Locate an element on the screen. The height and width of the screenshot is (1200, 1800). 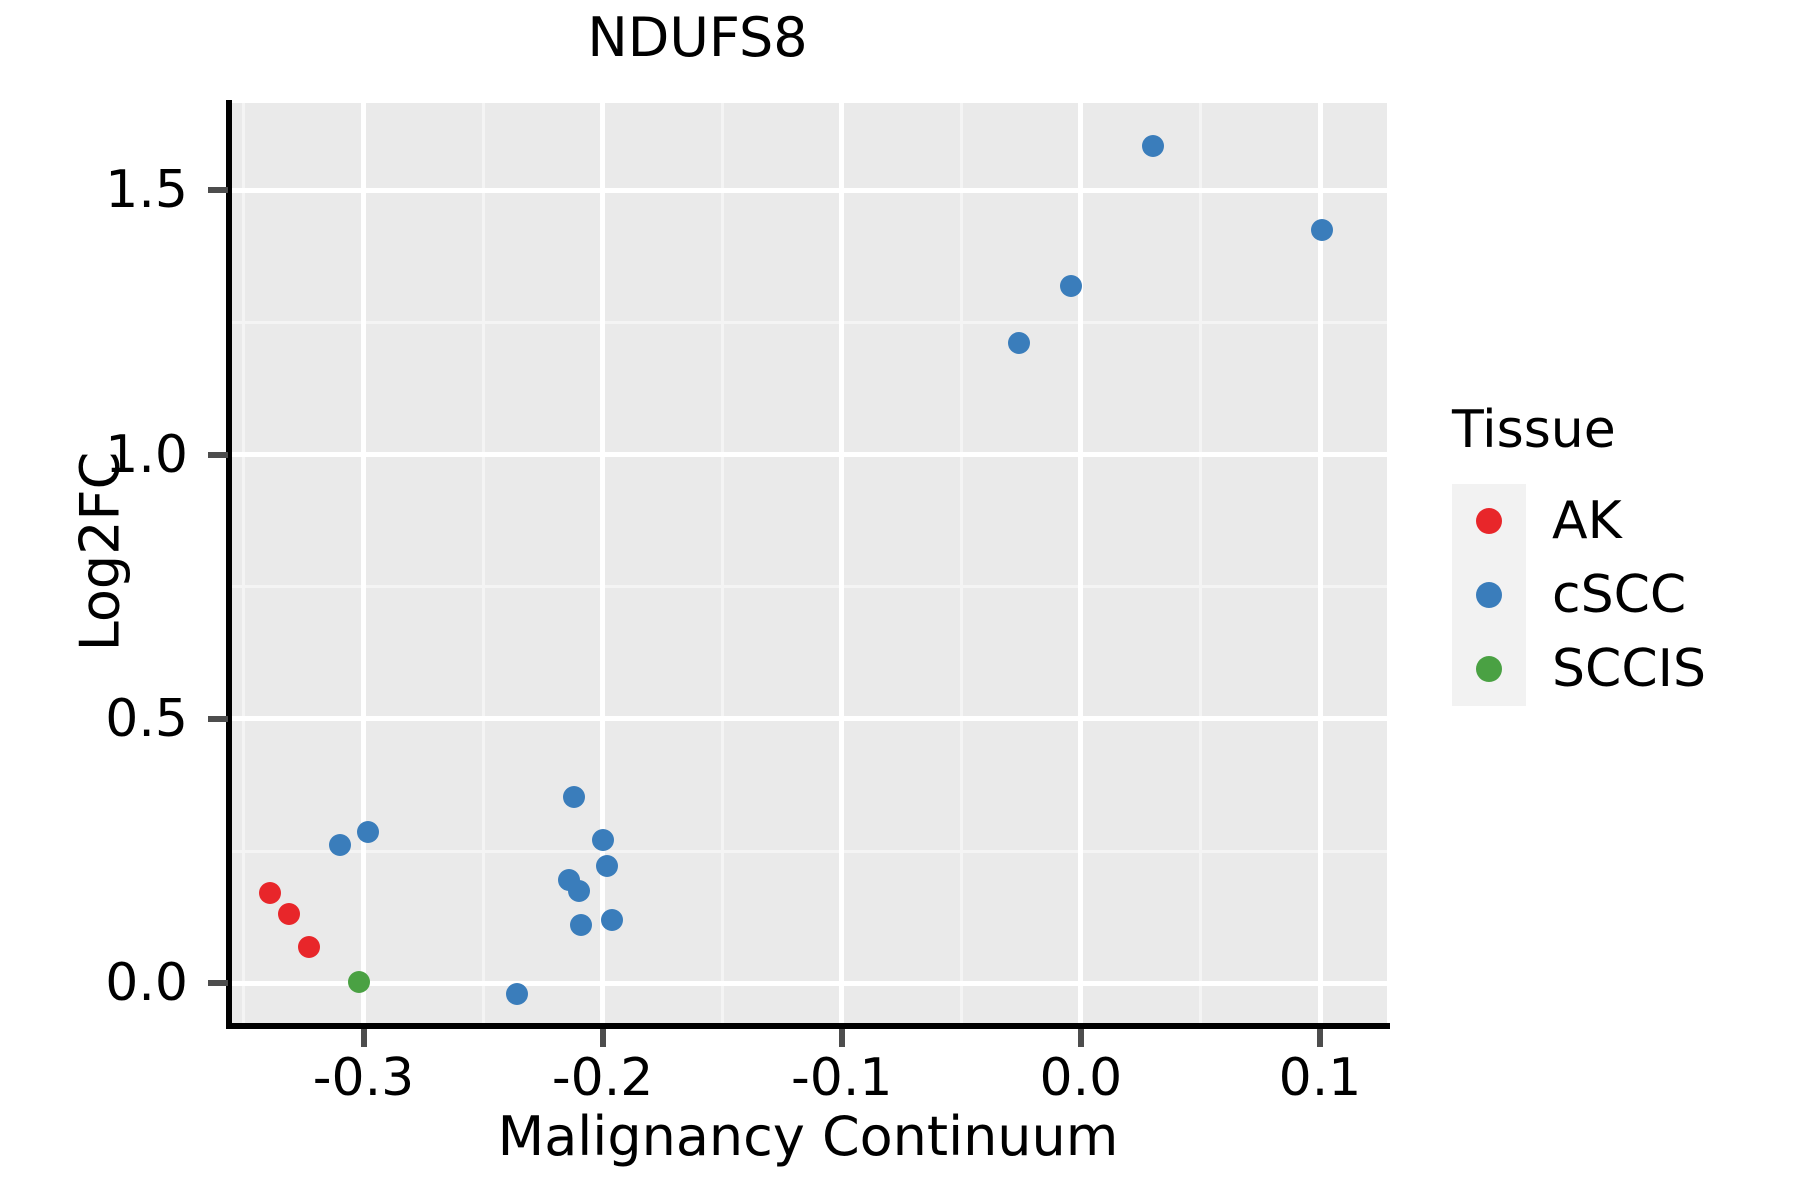
legend-item-label: cSCC is located at coordinates (1619, 595).